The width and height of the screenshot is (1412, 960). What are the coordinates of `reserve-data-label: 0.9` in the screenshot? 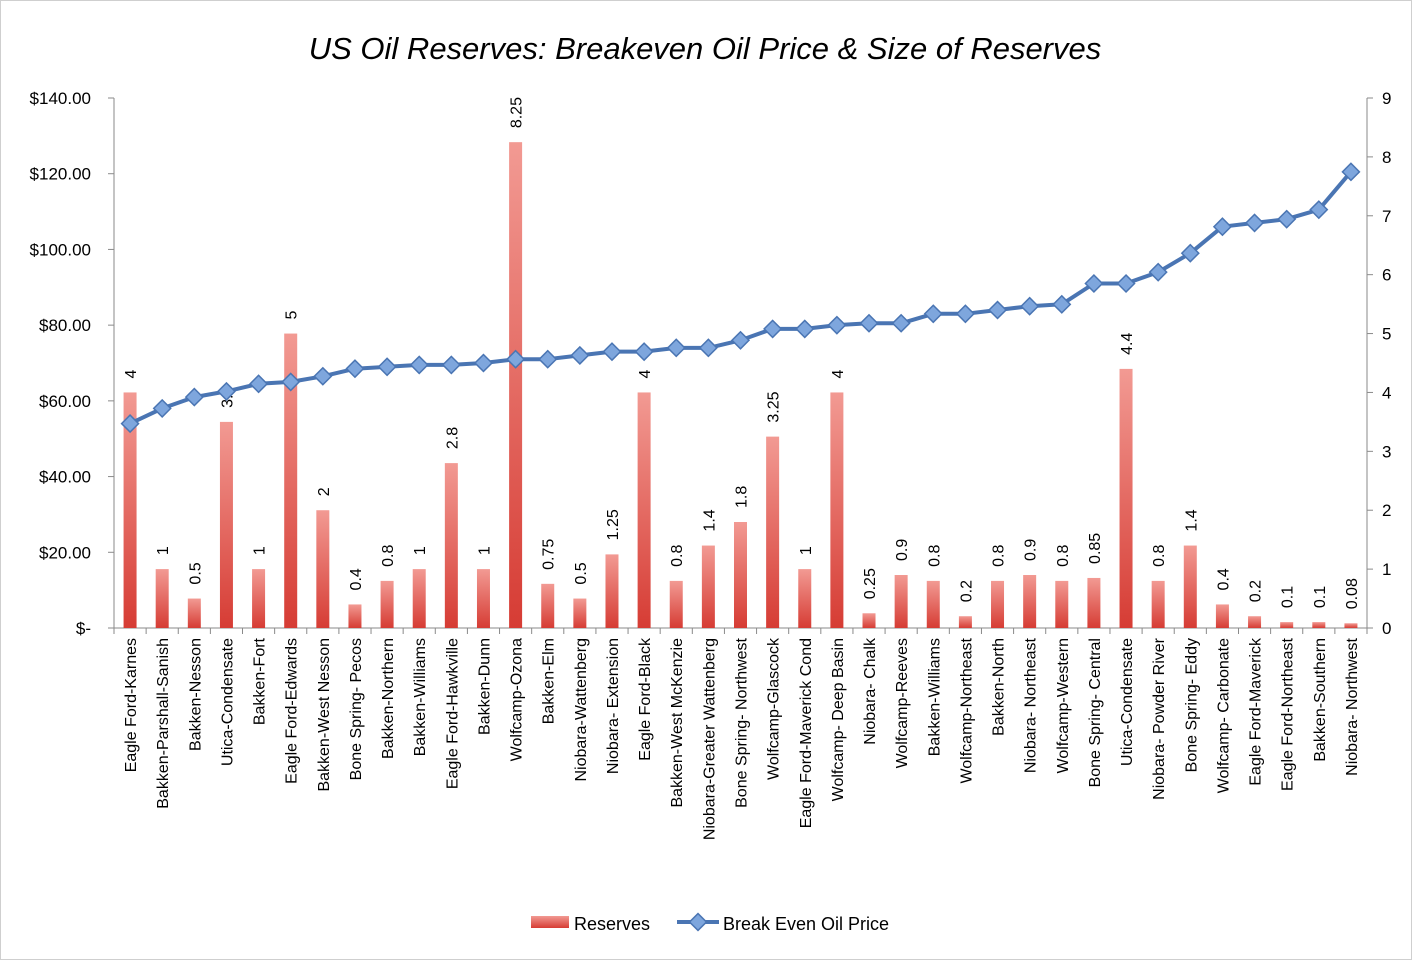 It's located at (902, 550).